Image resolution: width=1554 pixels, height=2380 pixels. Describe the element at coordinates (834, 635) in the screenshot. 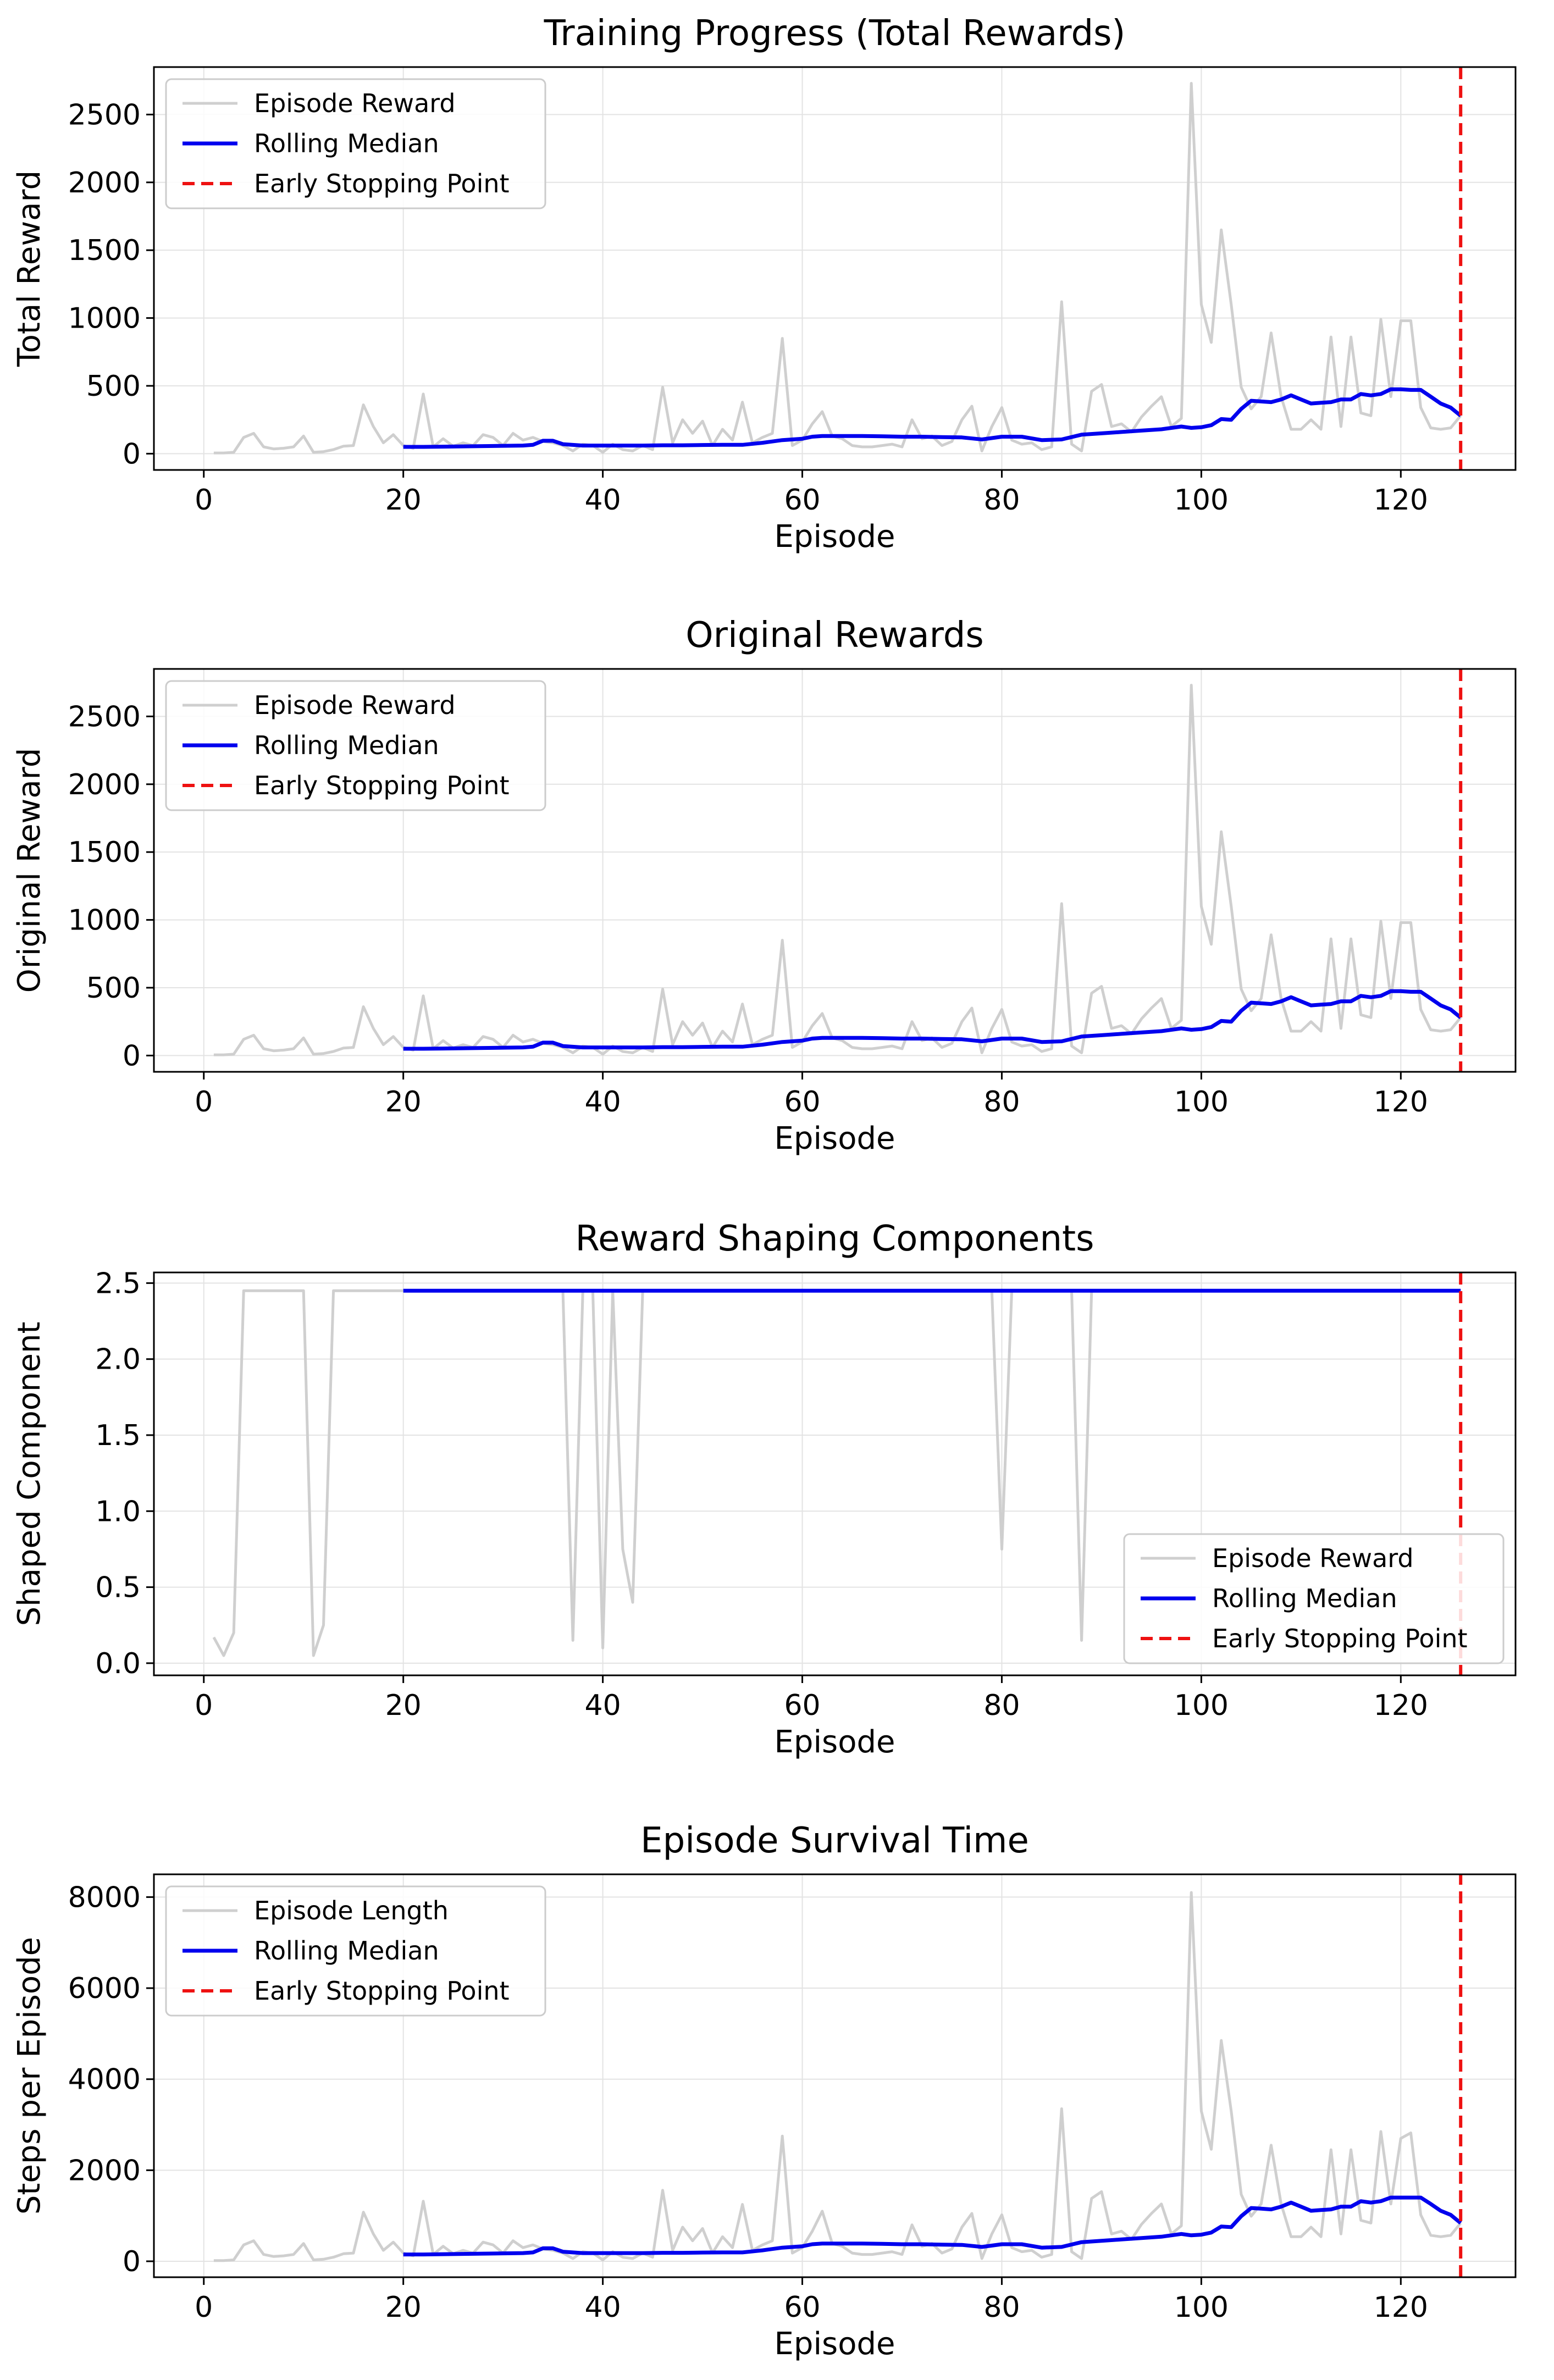

I see `chart-title: Original Rewards` at that location.